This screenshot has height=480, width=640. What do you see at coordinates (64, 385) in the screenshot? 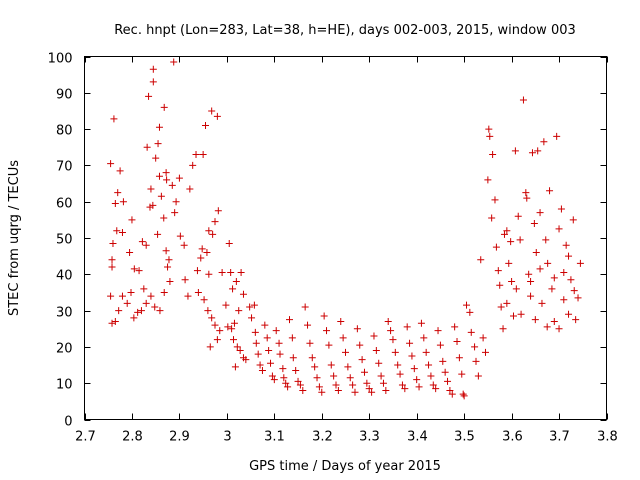
I see `y-tick-label: 10` at bounding box center [64, 385].